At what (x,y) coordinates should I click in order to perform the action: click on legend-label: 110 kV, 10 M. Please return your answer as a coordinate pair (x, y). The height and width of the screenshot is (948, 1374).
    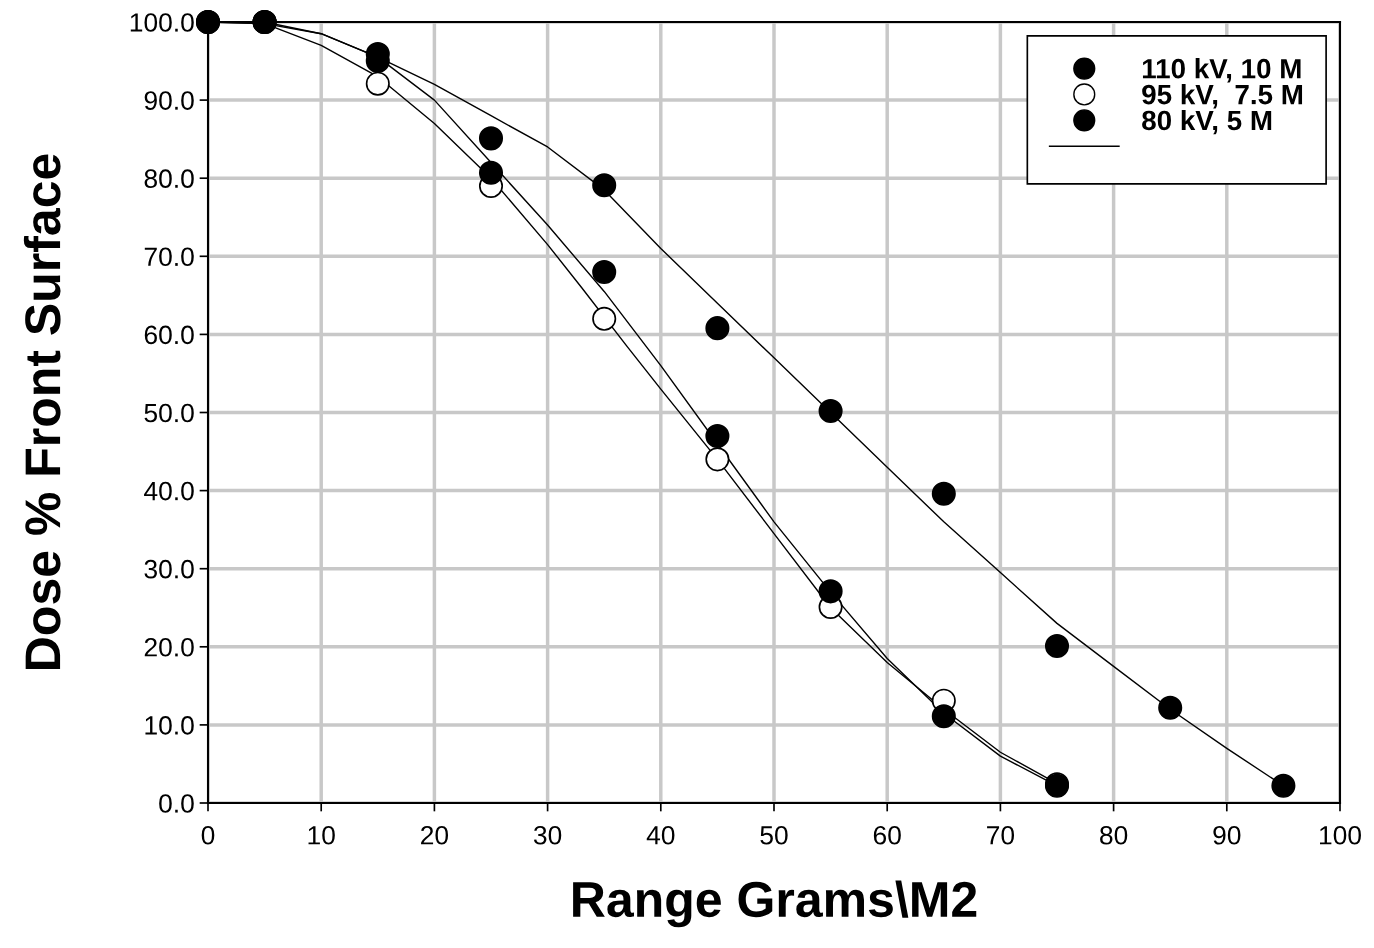
    Looking at the image, I should click on (1221, 70).